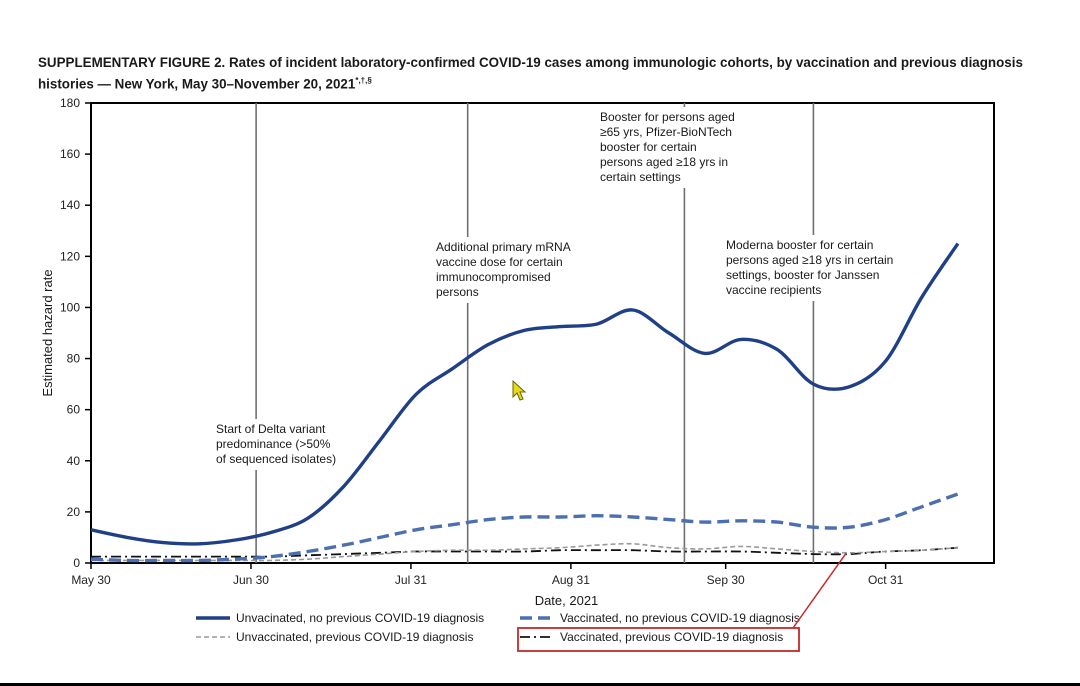  Describe the element at coordinates (886, 580) in the screenshot. I see `x-tick-label: Oct 31` at that location.